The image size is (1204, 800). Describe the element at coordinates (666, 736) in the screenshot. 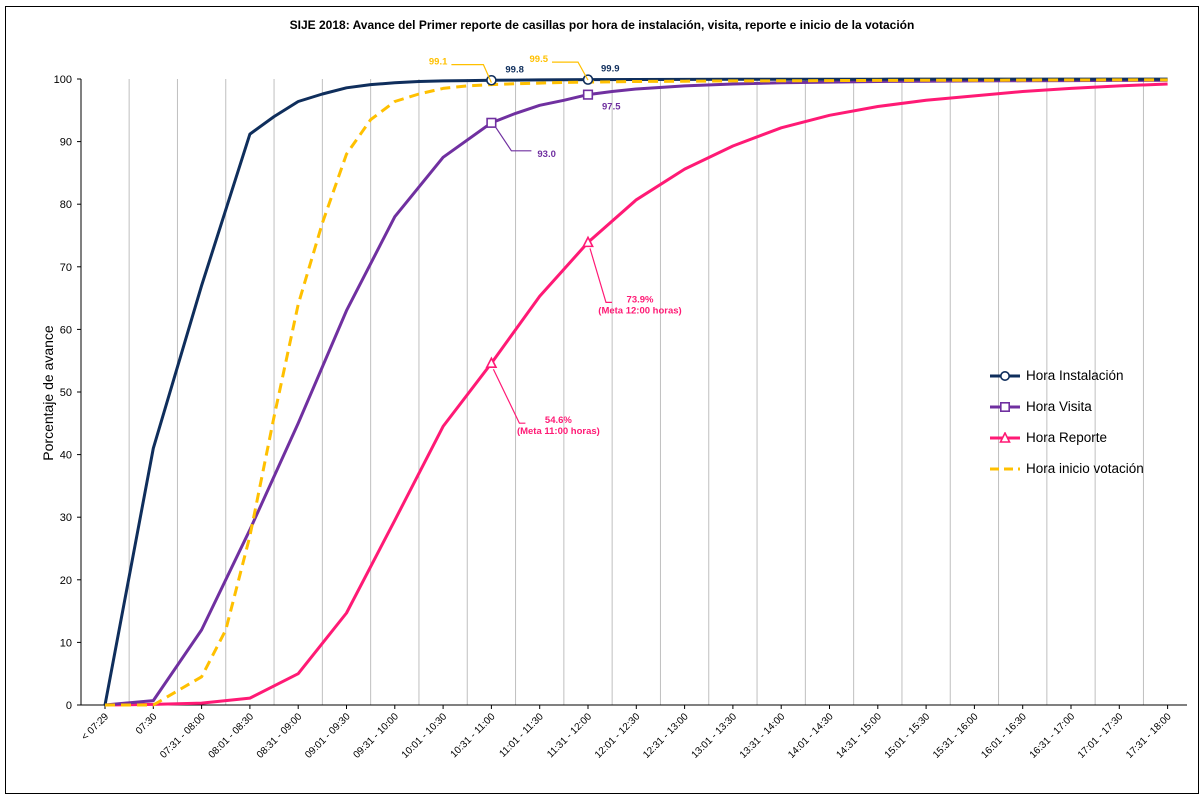

I see `x-tick-label: 12:31 - 13:00` at that location.